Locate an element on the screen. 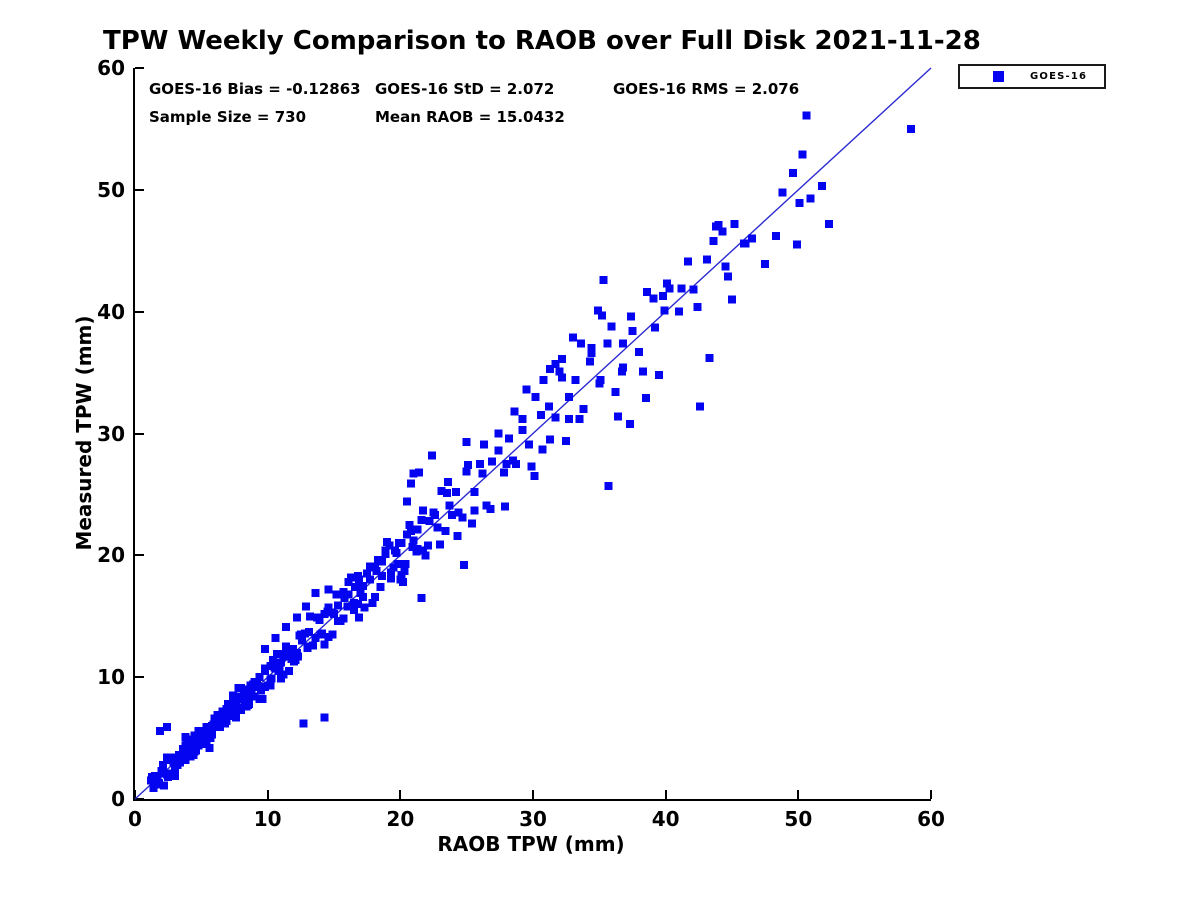 Image resolution: width=1200 pixels, height=900 pixels. x-tick-label: 30 is located at coordinates (533, 819).